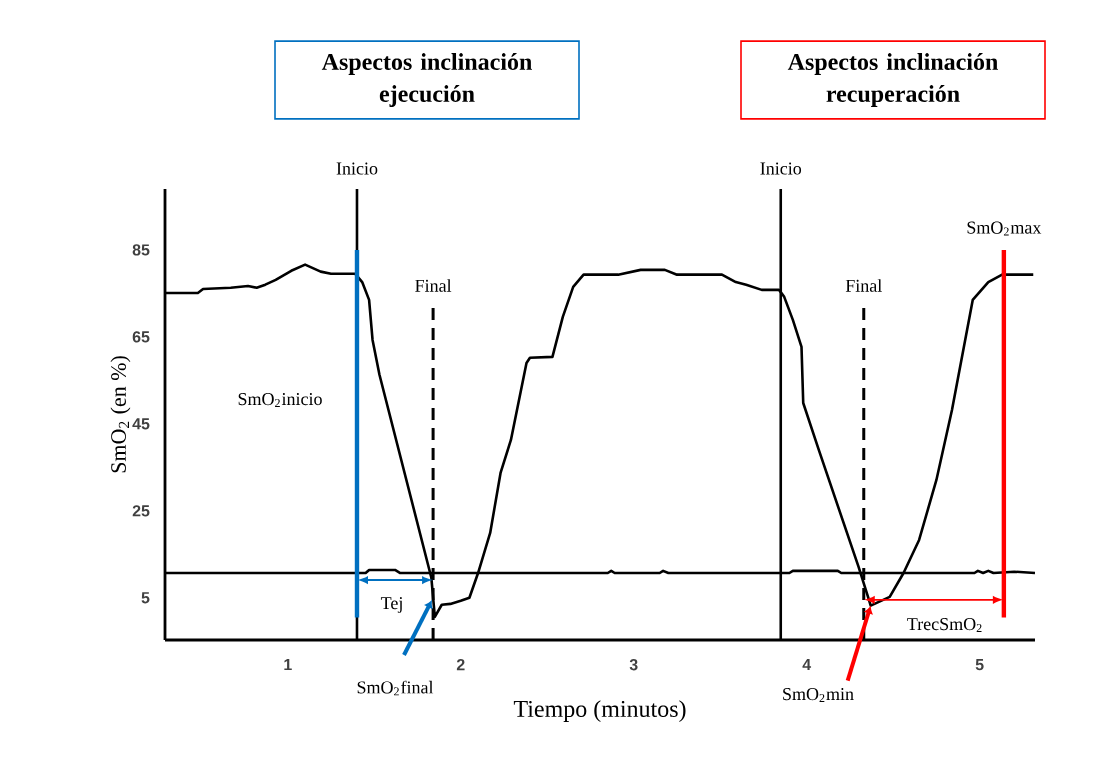 The height and width of the screenshot is (776, 1115). Describe the element at coordinates (141, 424) in the screenshot. I see `y-tick-label: 45` at that location.